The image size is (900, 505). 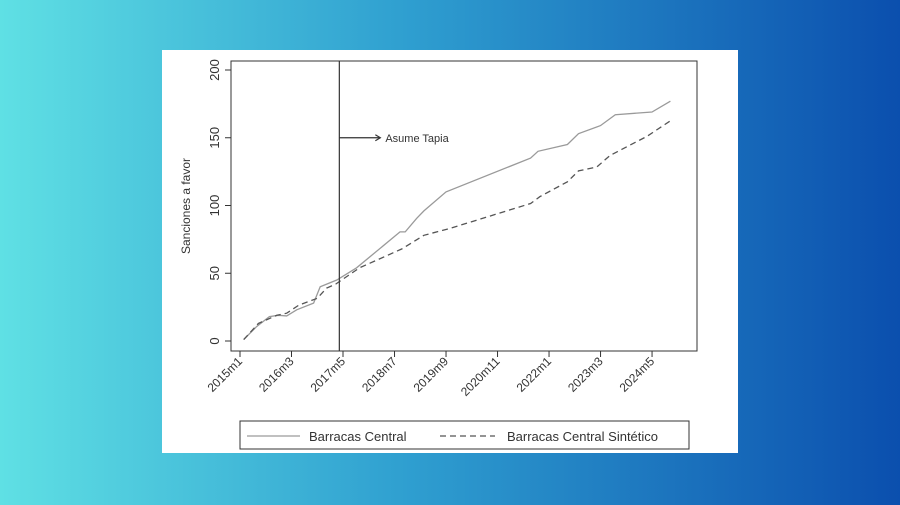 What do you see at coordinates (214, 138) in the screenshot?
I see `y-tick-label: 150` at bounding box center [214, 138].